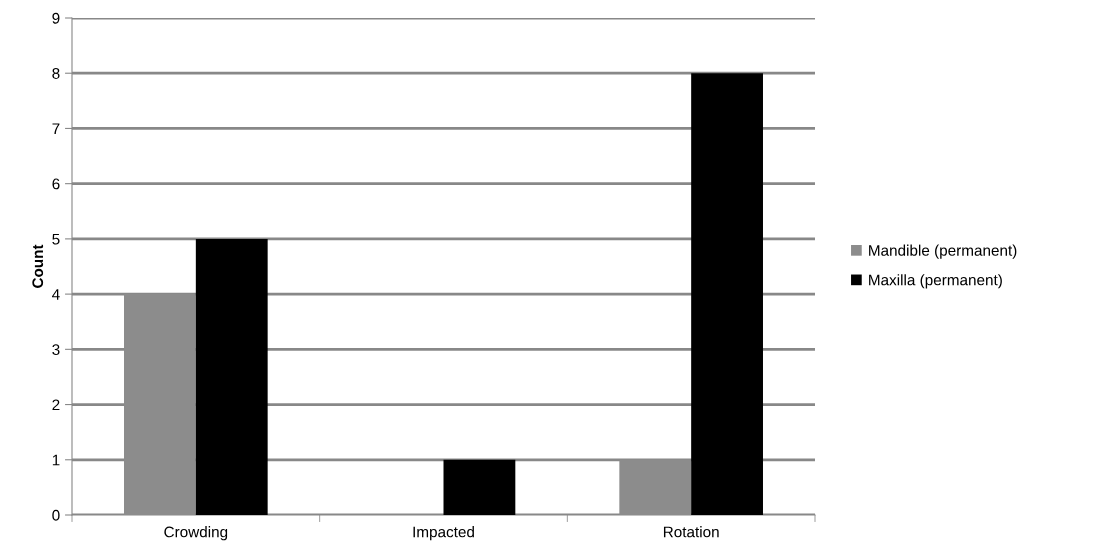 Image resolution: width=1102 pixels, height=558 pixels. I want to click on x-tick-label: Rotation, so click(691, 532).